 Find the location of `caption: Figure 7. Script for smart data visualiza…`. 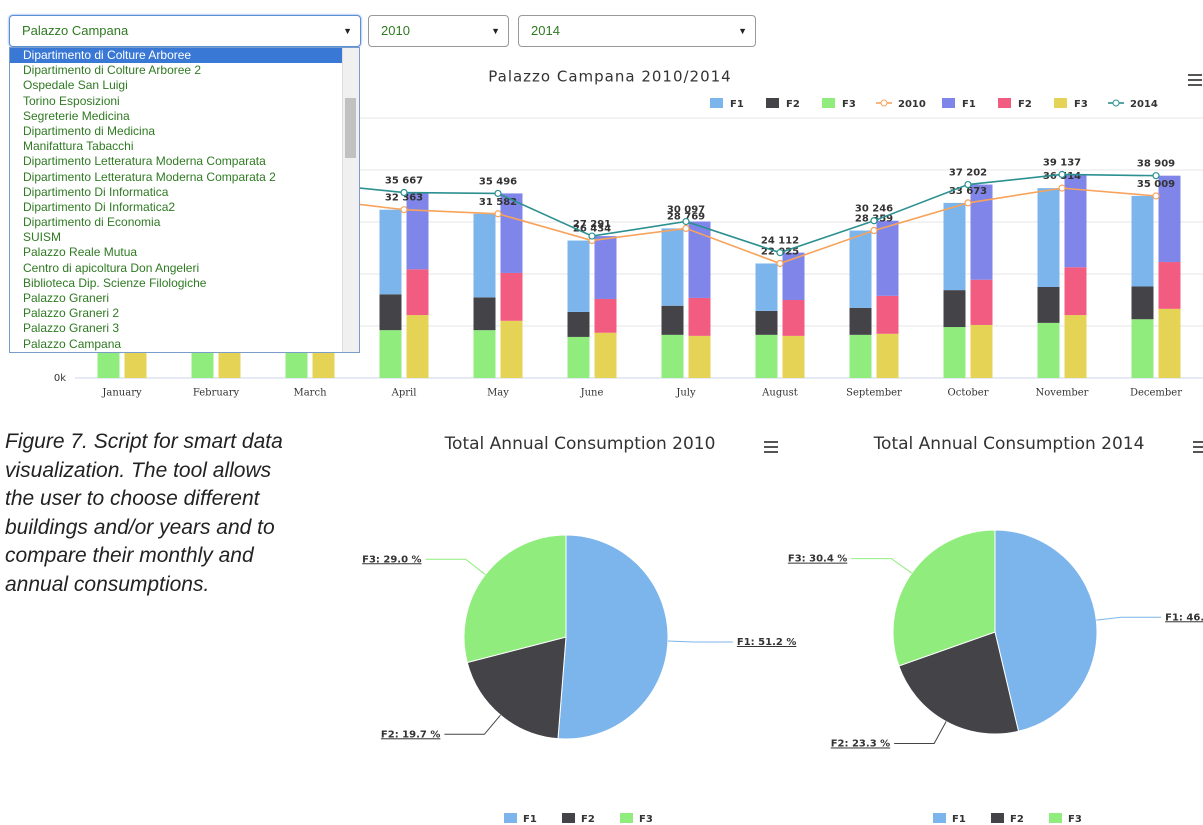

caption: Figure 7. Script for smart data visualiza… is located at coordinates (144, 513).